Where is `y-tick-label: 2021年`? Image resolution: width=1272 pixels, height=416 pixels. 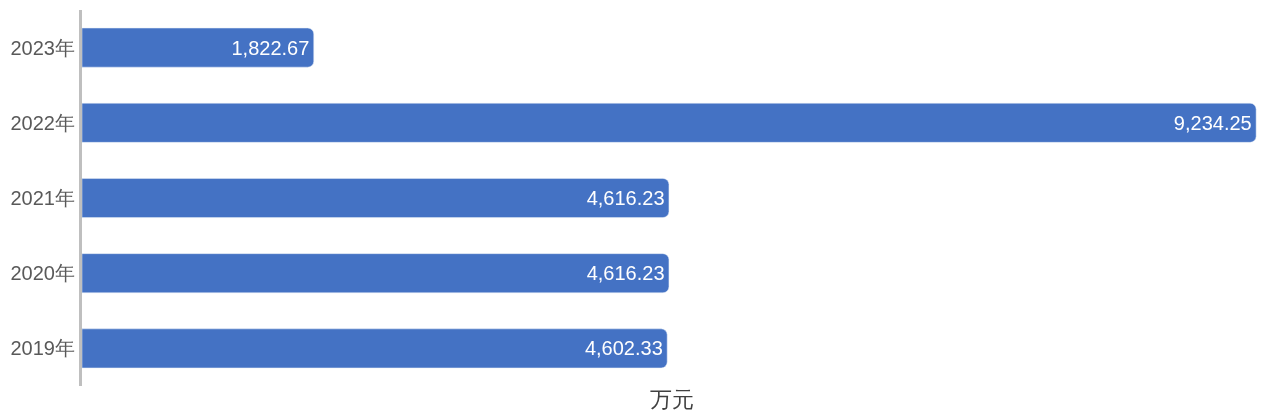 y-tick-label: 2021年 is located at coordinates (42, 198).